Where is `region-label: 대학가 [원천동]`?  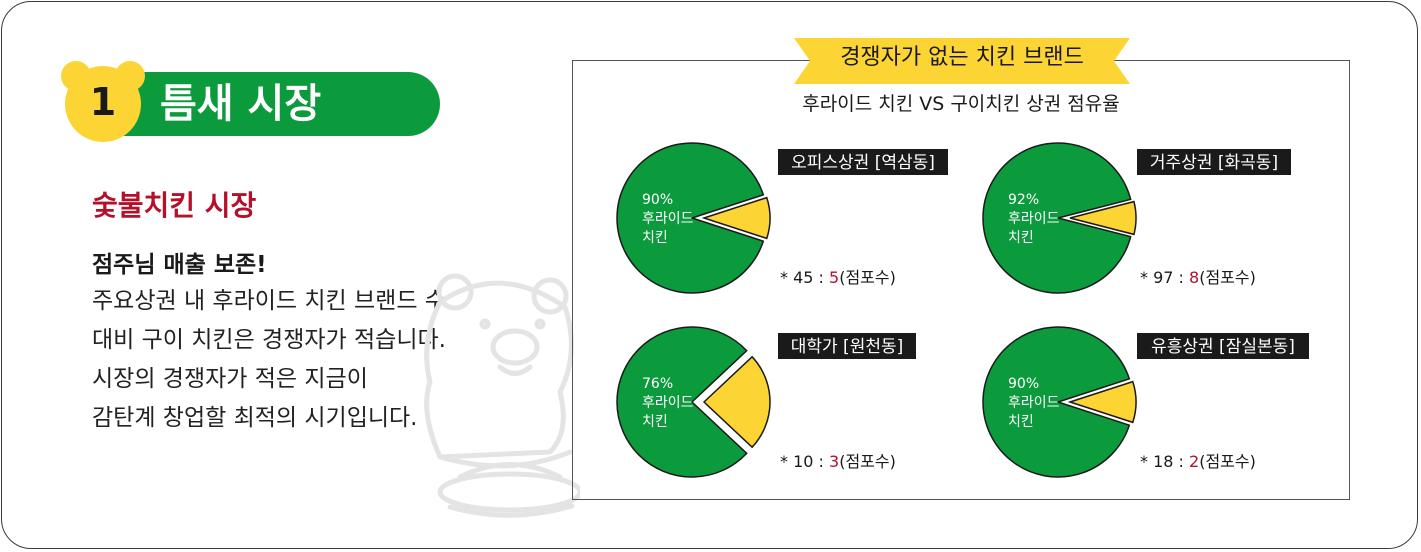
region-label: 대학가 [원천동] is located at coordinates (847, 347).